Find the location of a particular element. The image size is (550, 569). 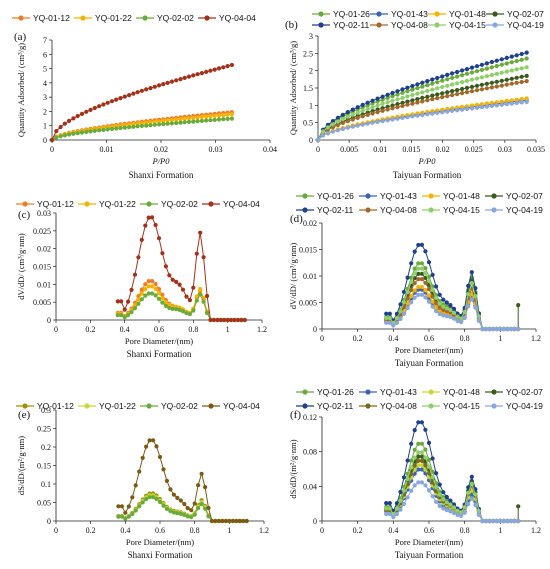

panel-letter: (c) is located at coordinates (24, 215).